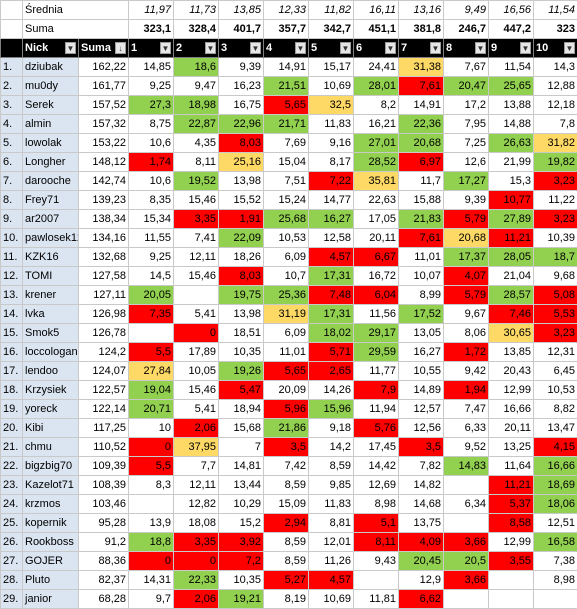  Describe the element at coordinates (286, 143) in the screenshot. I see `score-cell: 7,69` at that location.